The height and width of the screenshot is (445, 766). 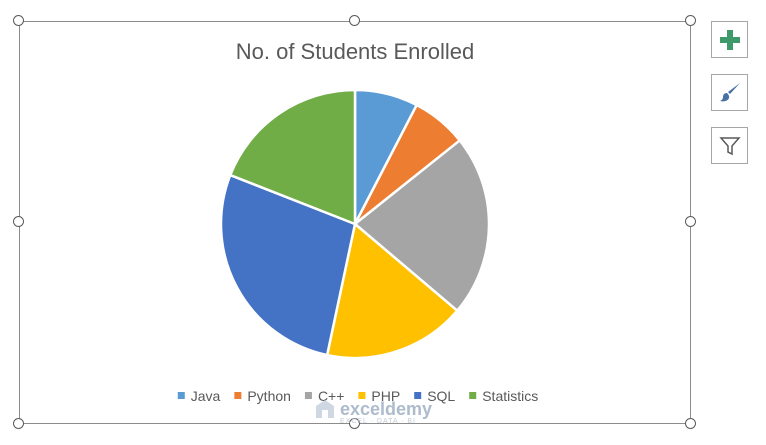 I want to click on chart-styles-button, so click(x=729, y=92).